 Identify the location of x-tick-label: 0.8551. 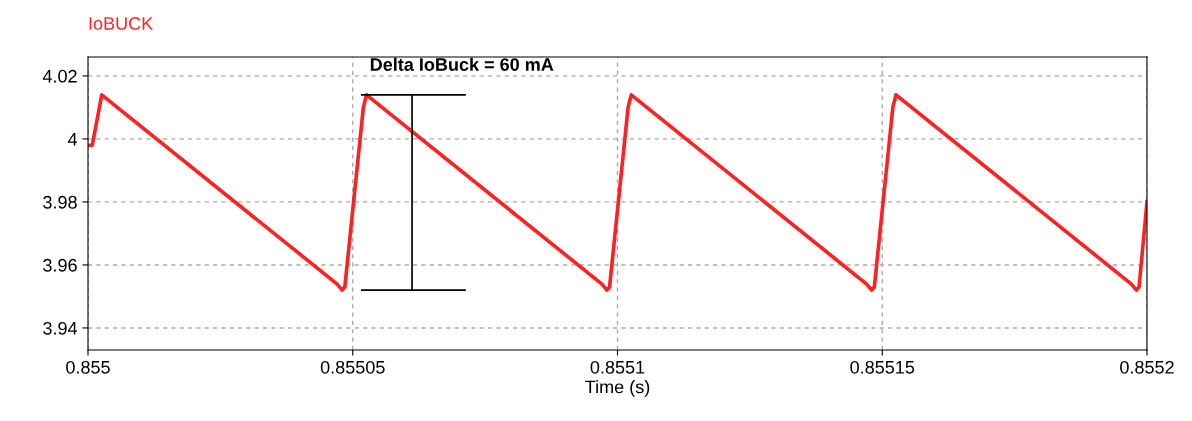
(617, 367).